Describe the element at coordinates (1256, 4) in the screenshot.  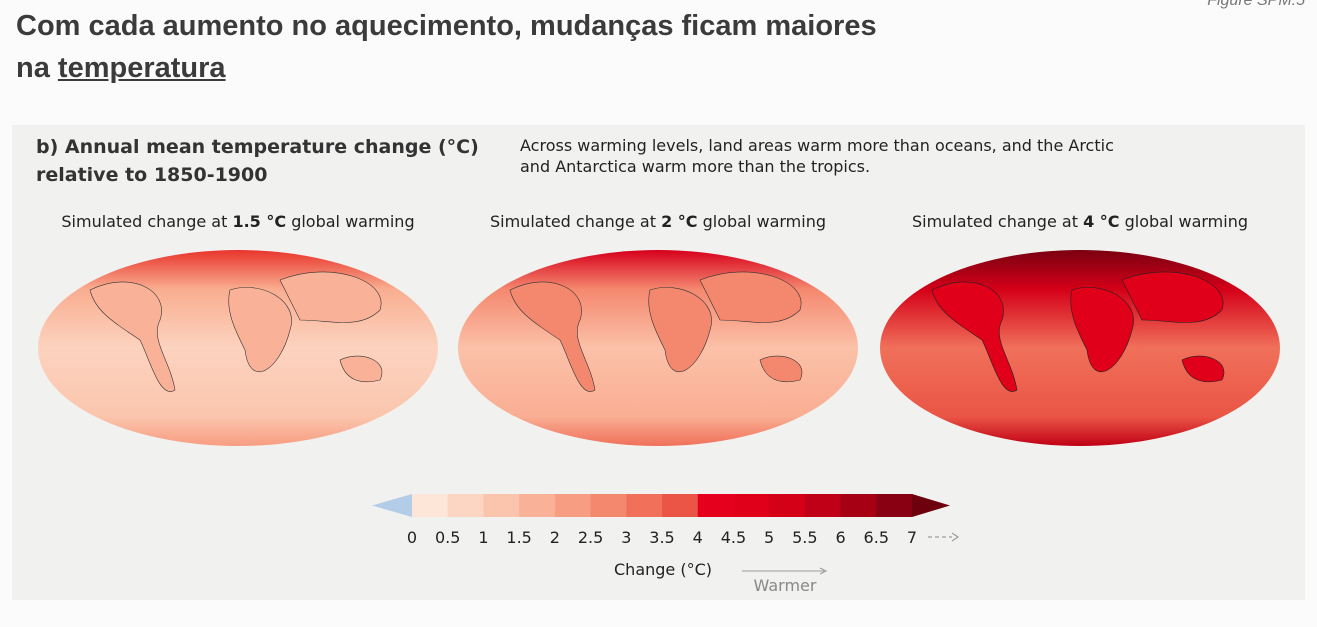
I see `figure-label: Figure SPM.5` at that location.